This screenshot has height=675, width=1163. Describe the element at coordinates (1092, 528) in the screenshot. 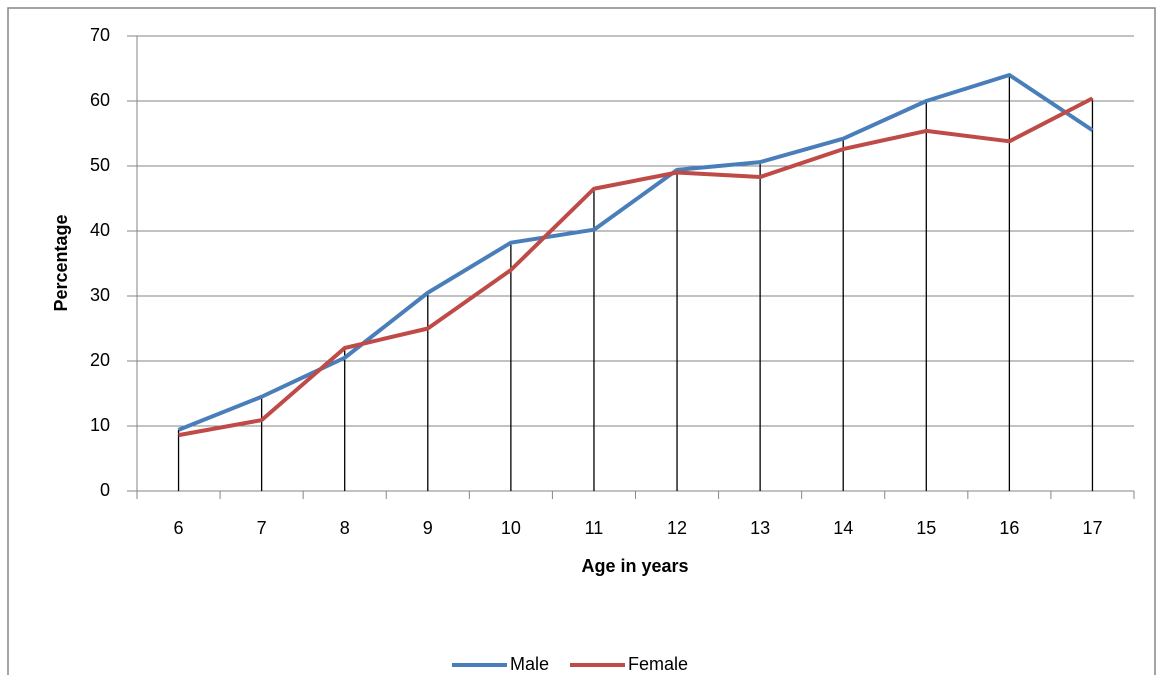

I see `x-tick-label: 17` at that location.